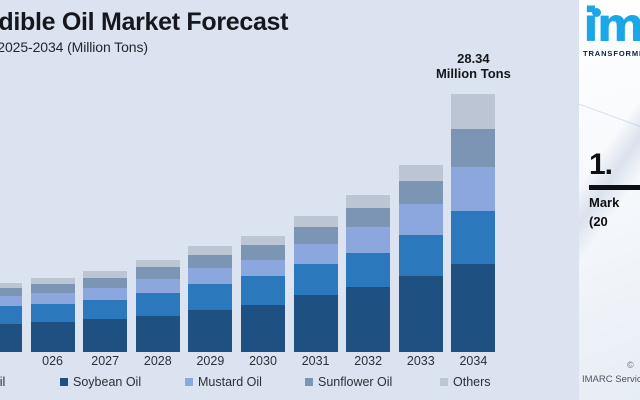 Image resolution: width=640 pixels, height=400 pixels. What do you see at coordinates (289, 364) in the screenshot?
I see `x-axis: 026 2027 2028 2029 2030 2031 2032 2033 2034` at bounding box center [289, 364].